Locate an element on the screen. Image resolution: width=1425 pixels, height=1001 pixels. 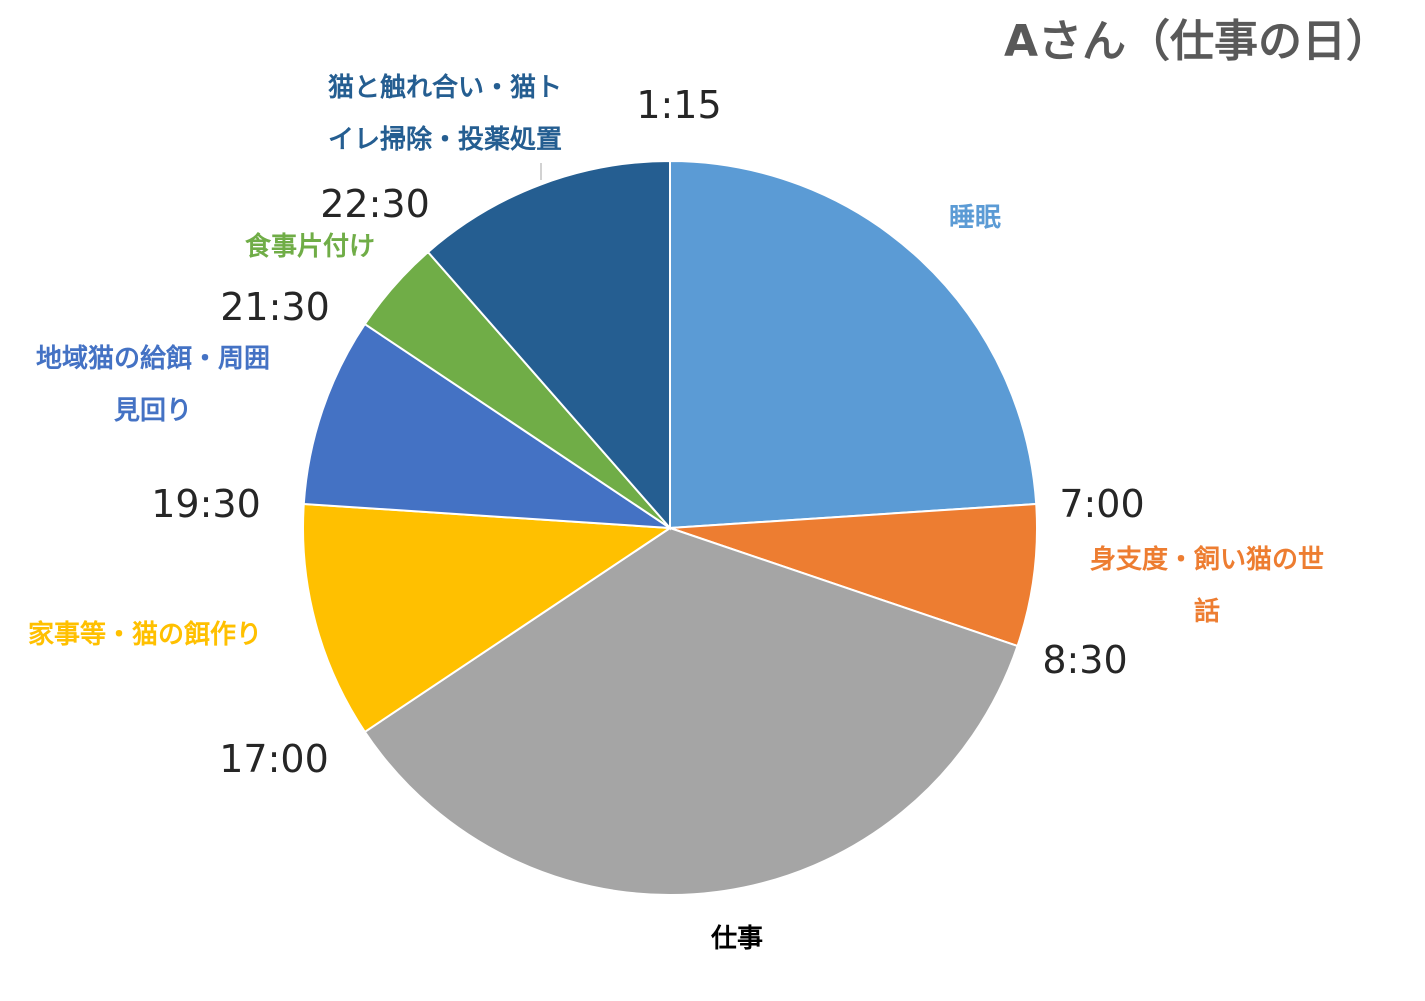
slice-label-3: 仕事 is located at coordinates (736, 939).